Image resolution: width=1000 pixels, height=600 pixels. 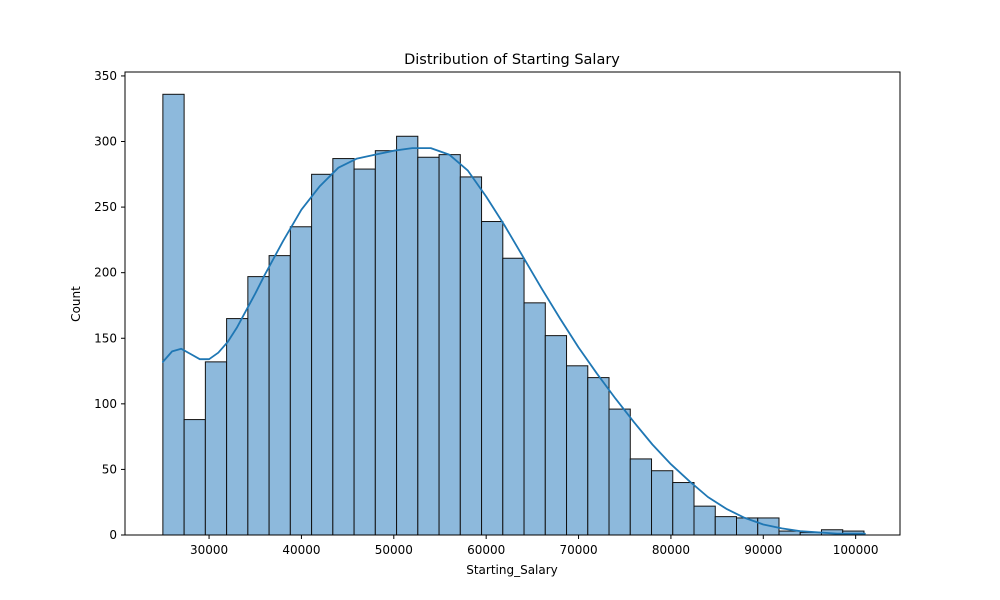 I want to click on y-tick-label: 300, so click(x=105, y=142).